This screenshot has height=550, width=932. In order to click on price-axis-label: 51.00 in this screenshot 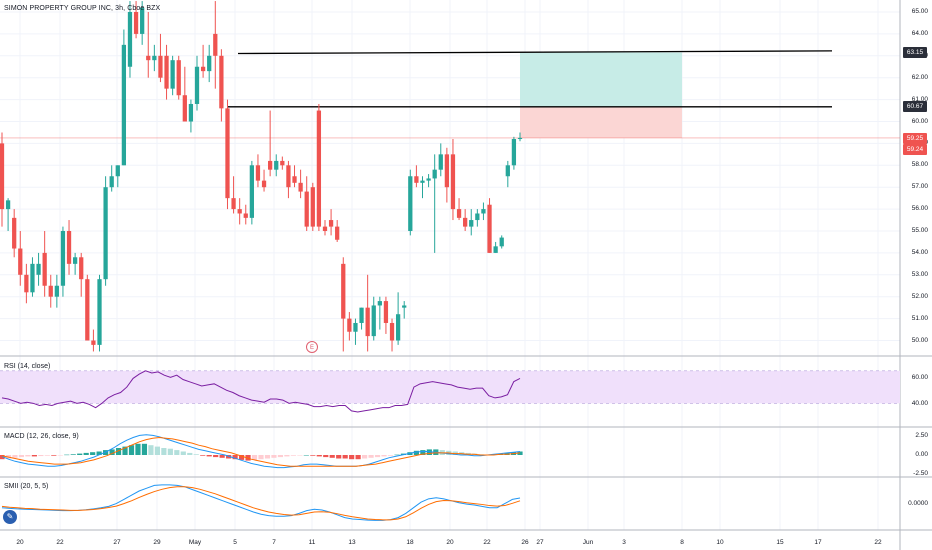, I will do `click(919, 318)`.